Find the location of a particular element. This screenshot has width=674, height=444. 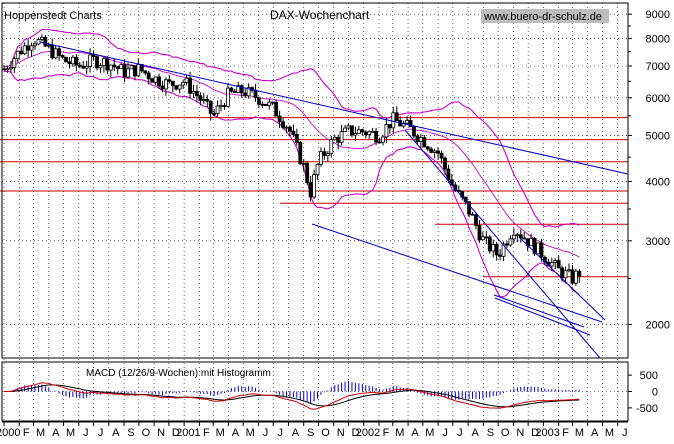

y-tick-label: 3000 is located at coordinates (658, 242).